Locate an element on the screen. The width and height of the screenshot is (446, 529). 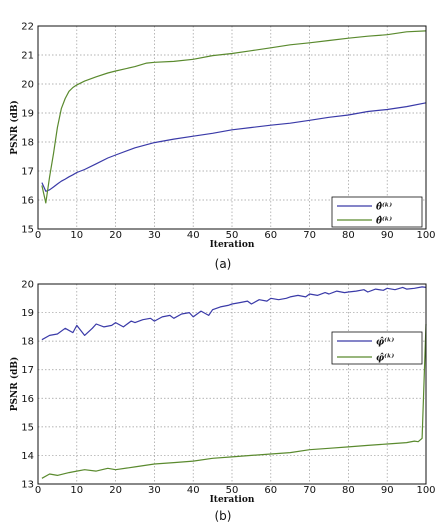
figure-caption: (a) is located at coordinates (223, 264).